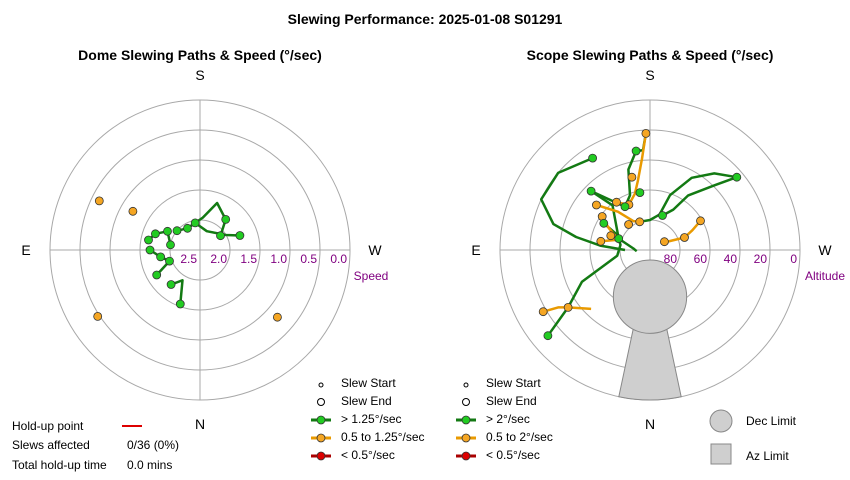 The height and width of the screenshot is (480, 850). What do you see at coordinates (731, 259) in the screenshot?
I see `scope-radial-ticks: 80 60 40 20 0` at bounding box center [731, 259].